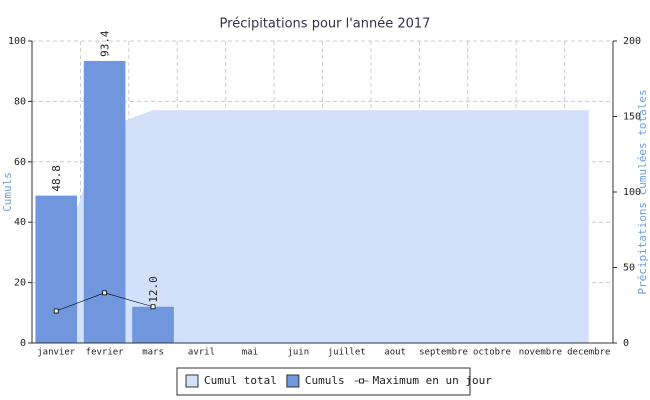 The height and width of the screenshot is (400, 650). What do you see at coordinates (632, 192) in the screenshot?
I see `y2-tick-label: 100` at bounding box center [632, 192].